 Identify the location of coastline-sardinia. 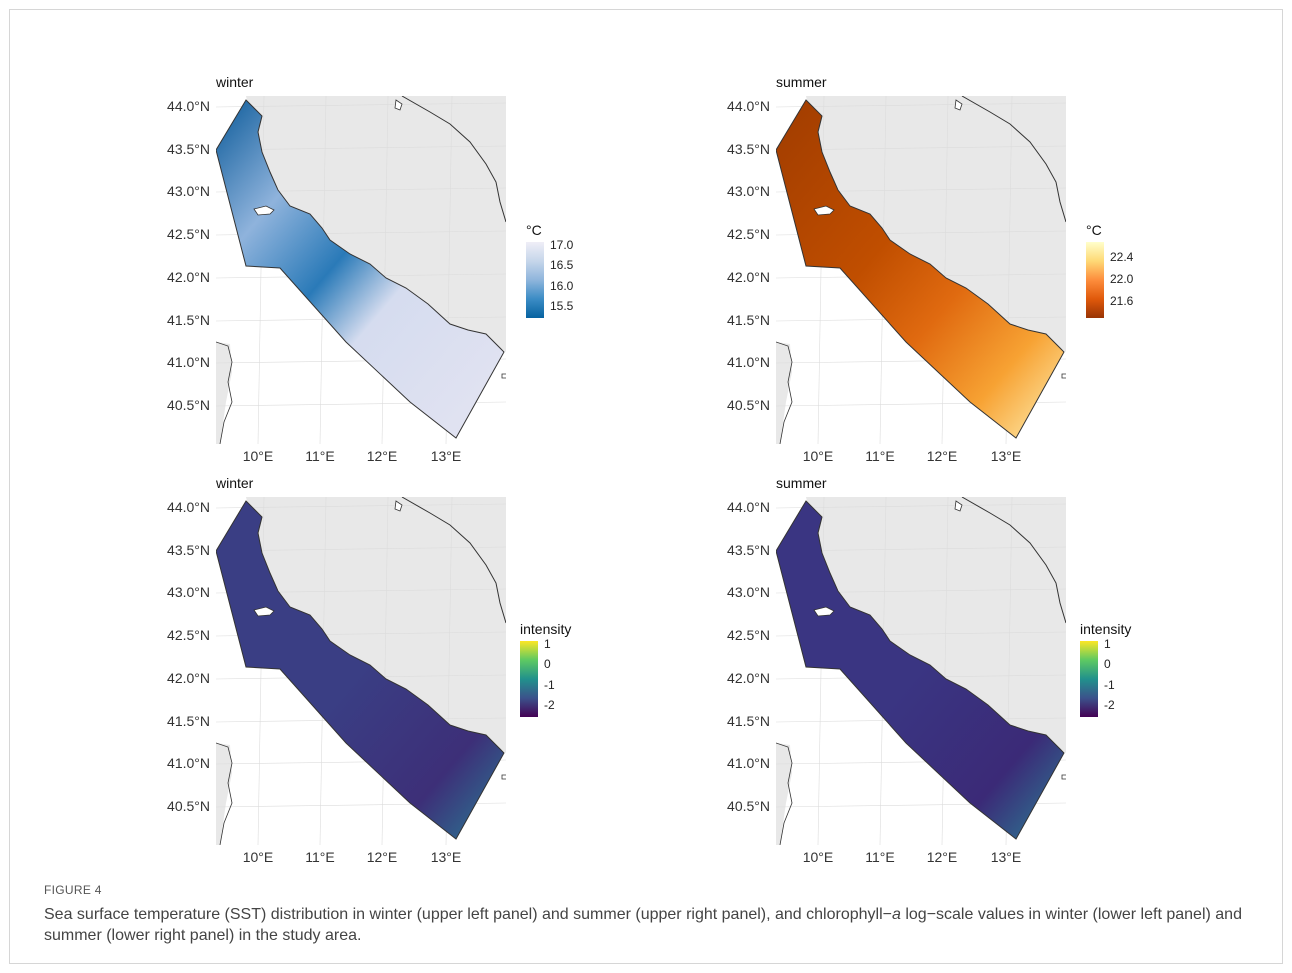
(224, 793).